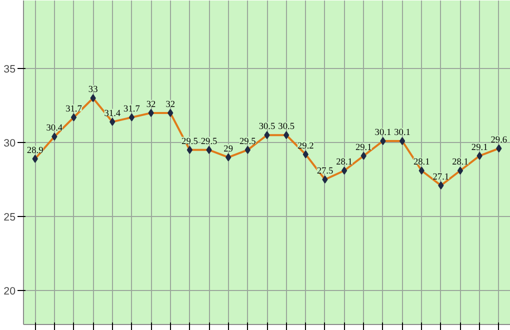  Describe the element at coordinates (229, 149) in the screenshot. I see `data-label: 29` at that location.